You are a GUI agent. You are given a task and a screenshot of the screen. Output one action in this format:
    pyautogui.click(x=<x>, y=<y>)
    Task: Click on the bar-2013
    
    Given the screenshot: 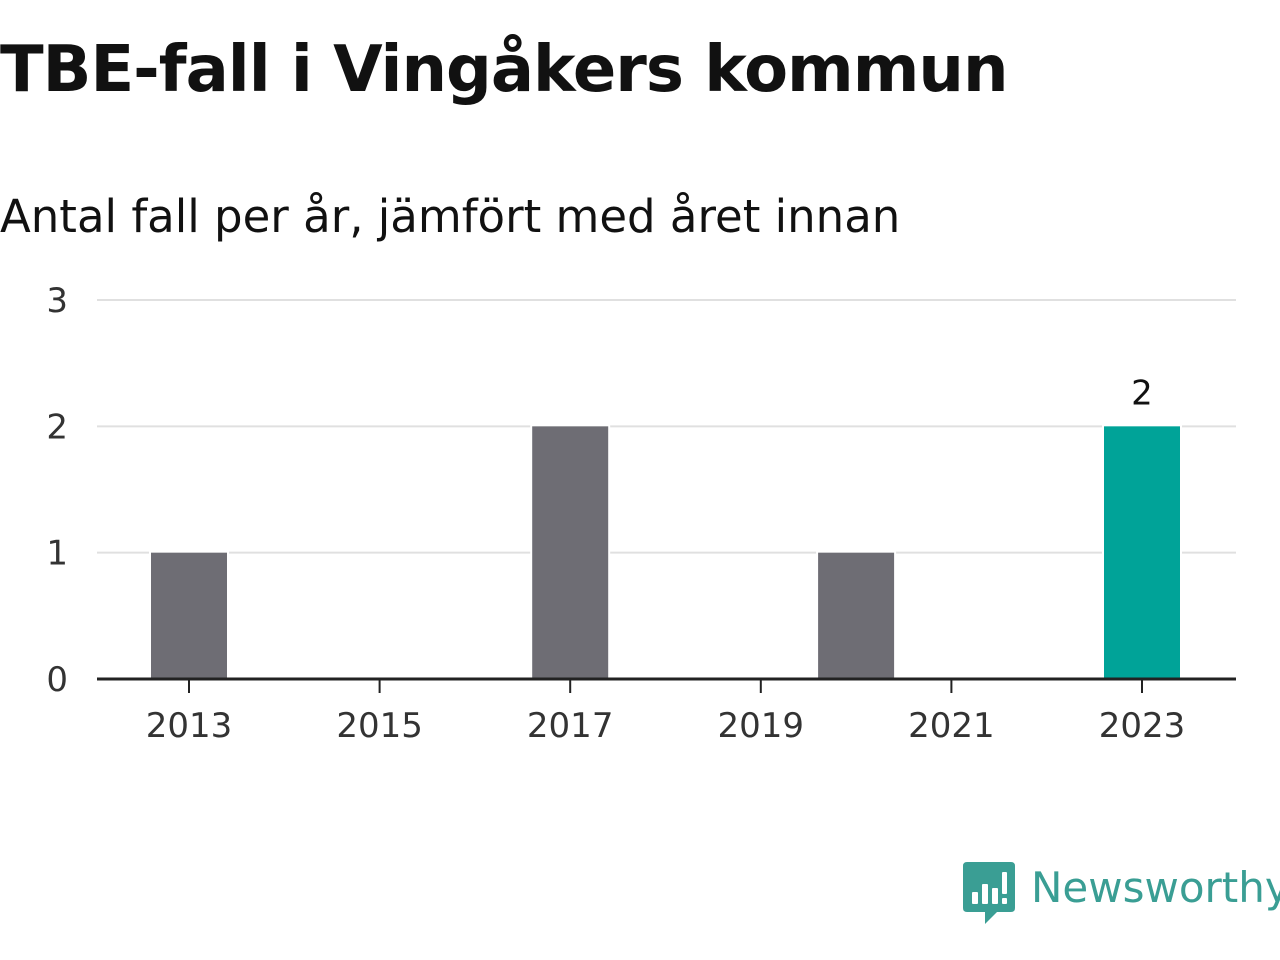 What is the action you would take?
    pyautogui.click(x=189, y=616)
    